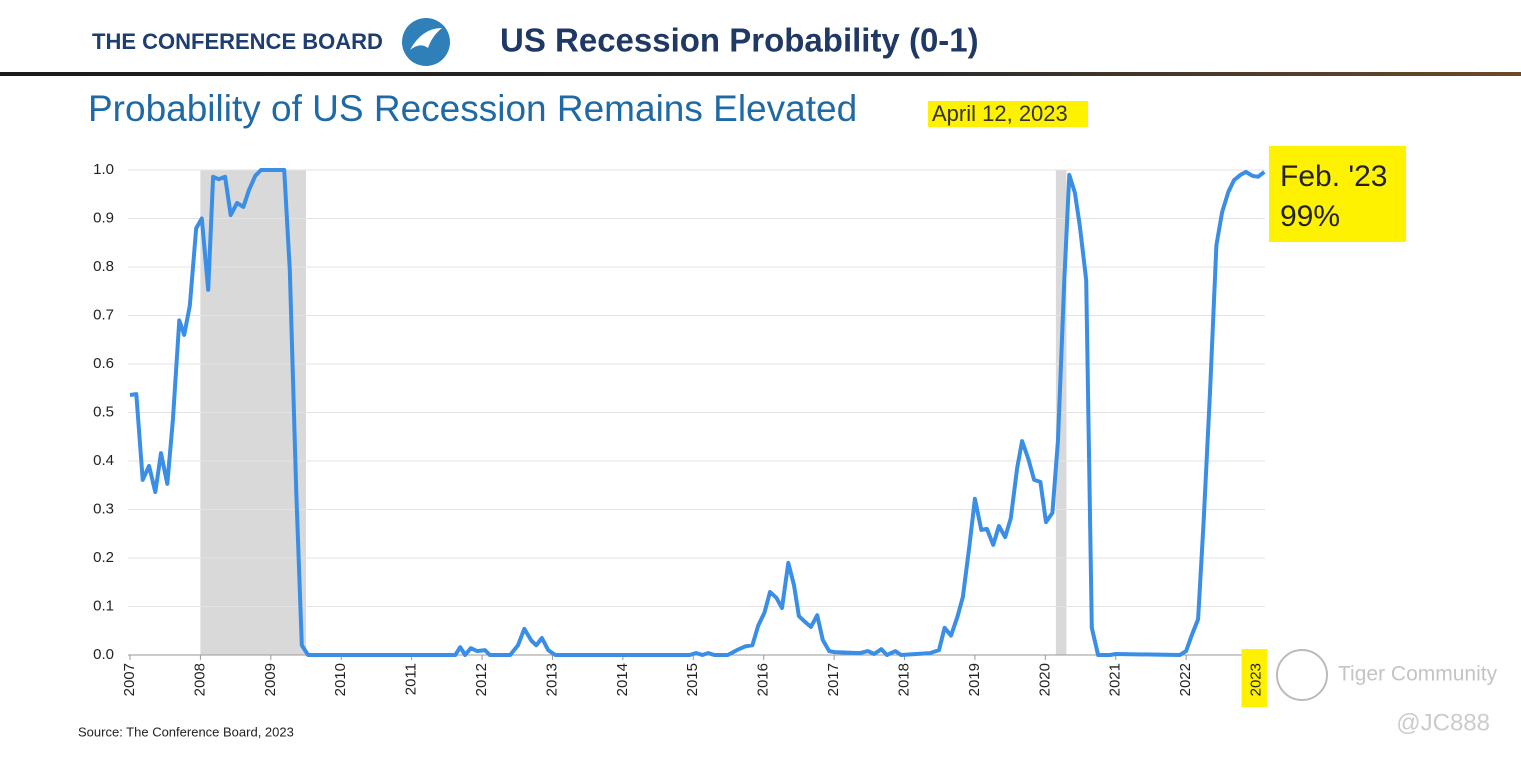 The height and width of the screenshot is (759, 1521). What do you see at coordinates (692, 679) in the screenshot?
I see `x-tick-label: 2015` at bounding box center [692, 679].